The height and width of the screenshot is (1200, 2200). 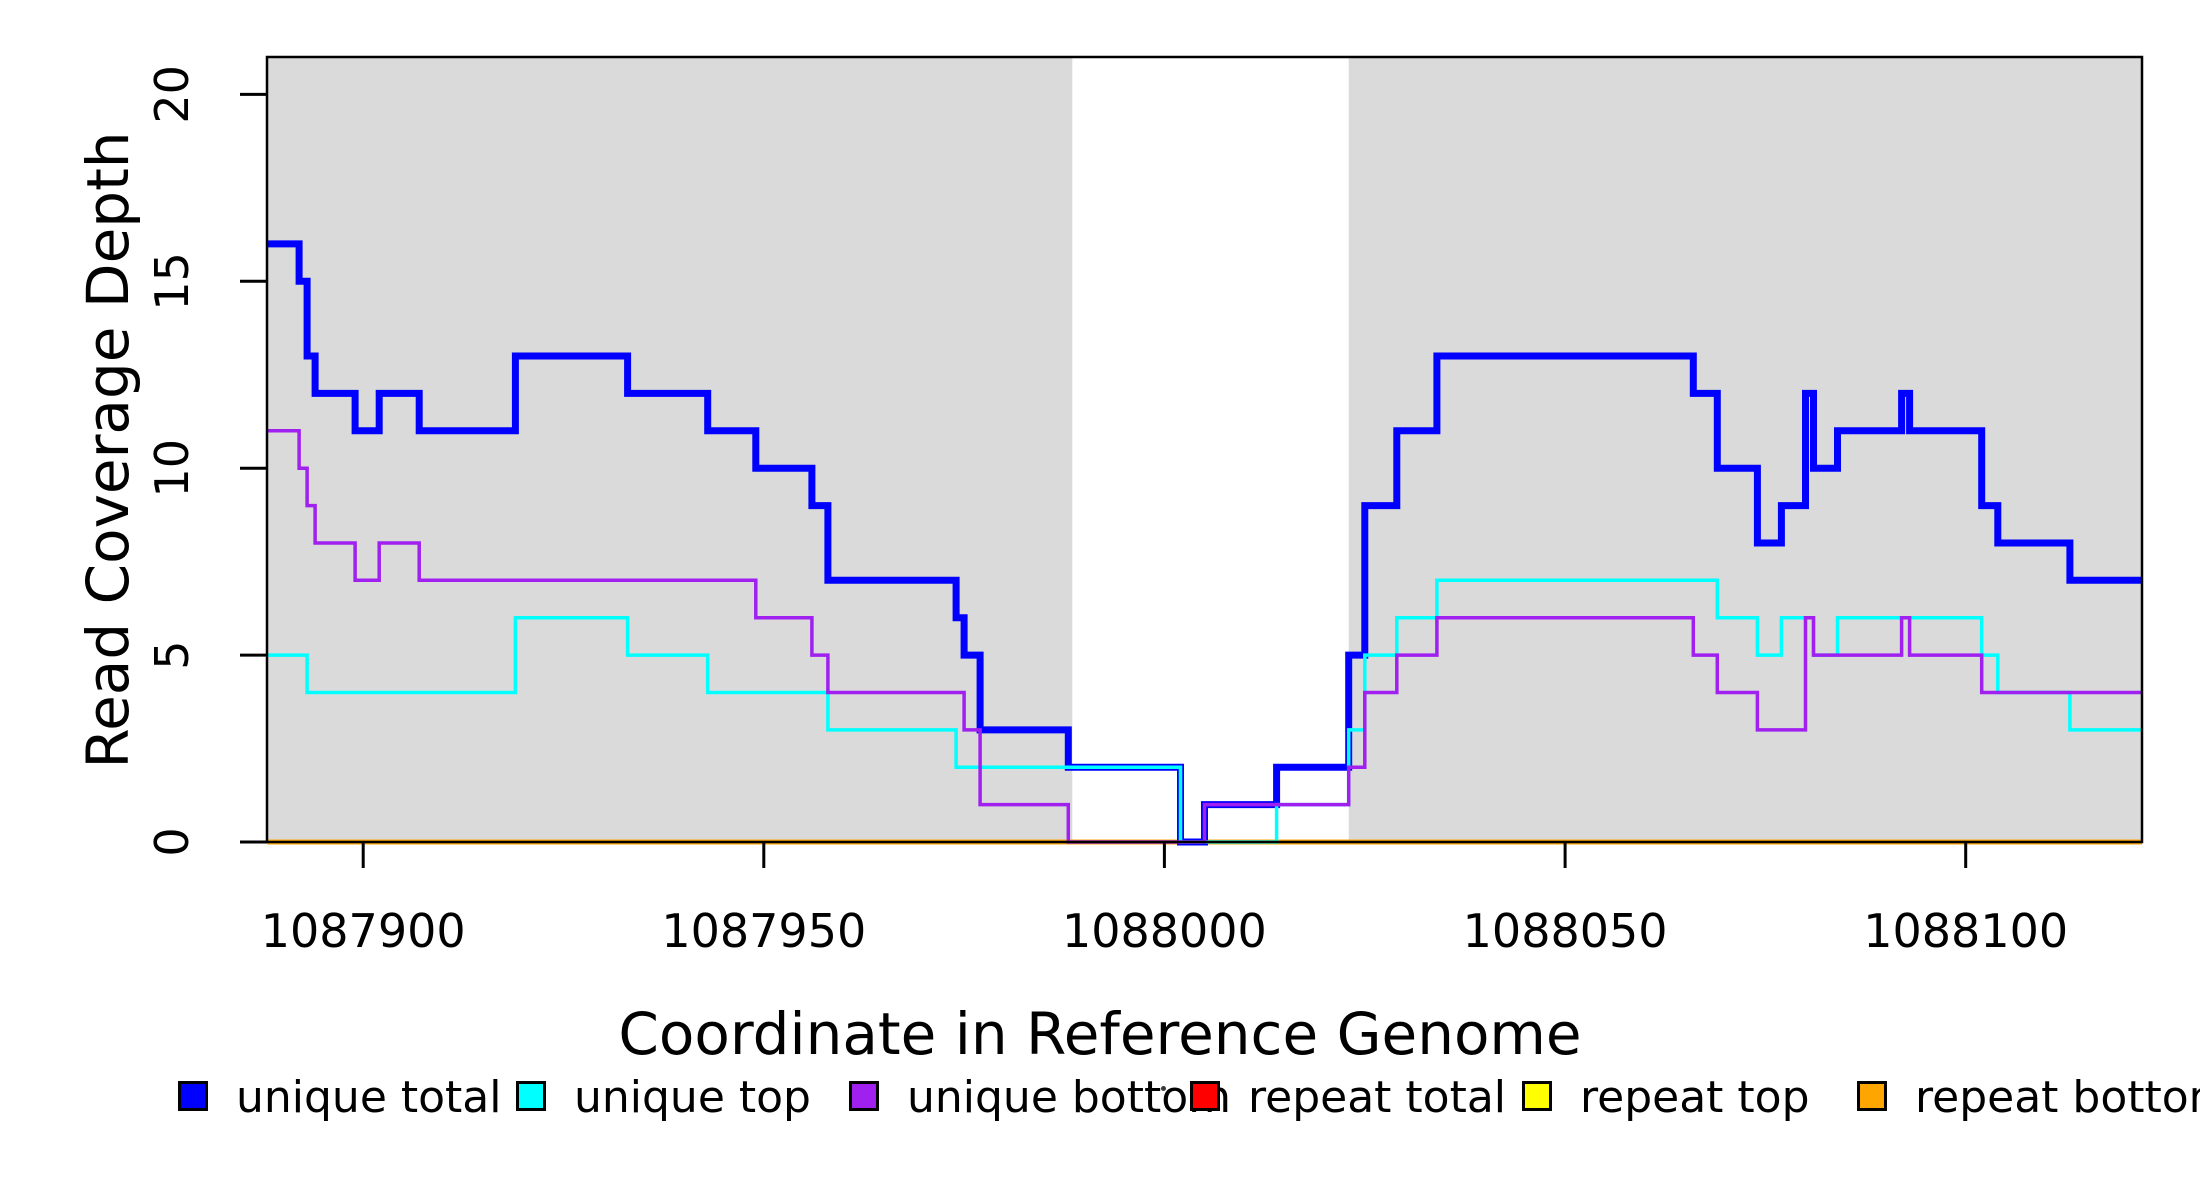 I want to click on y-tick-label: 20, so click(x=172, y=94).